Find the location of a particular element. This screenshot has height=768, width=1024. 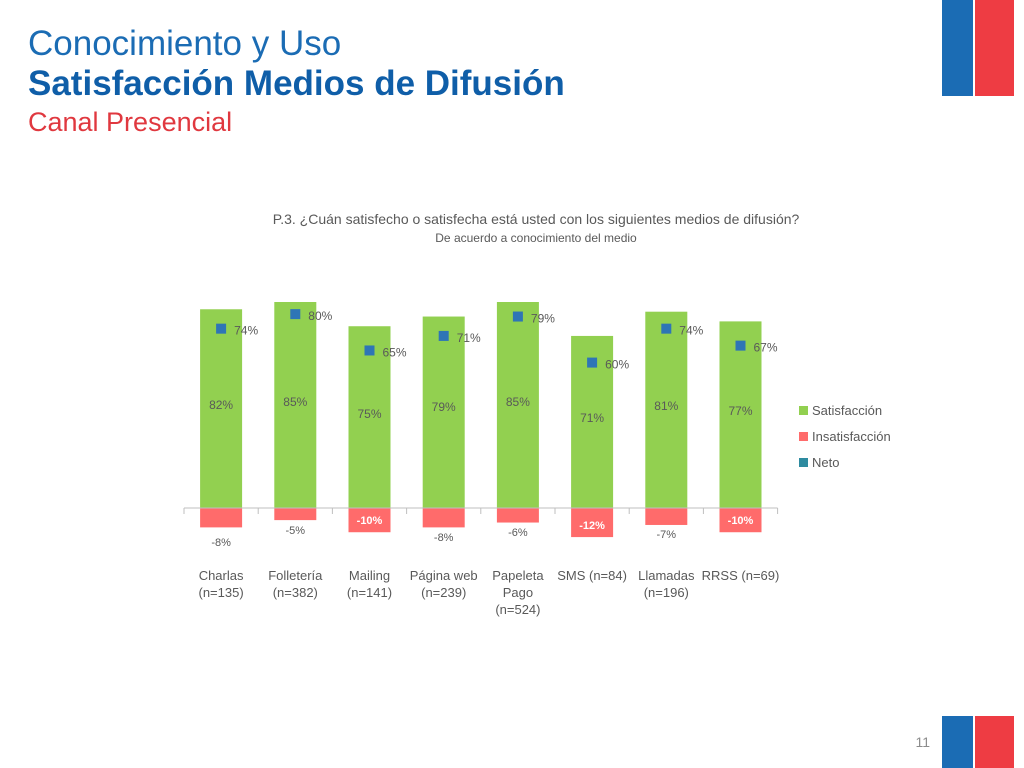

satisfaction-data-label: 71% is located at coordinates (592, 418).